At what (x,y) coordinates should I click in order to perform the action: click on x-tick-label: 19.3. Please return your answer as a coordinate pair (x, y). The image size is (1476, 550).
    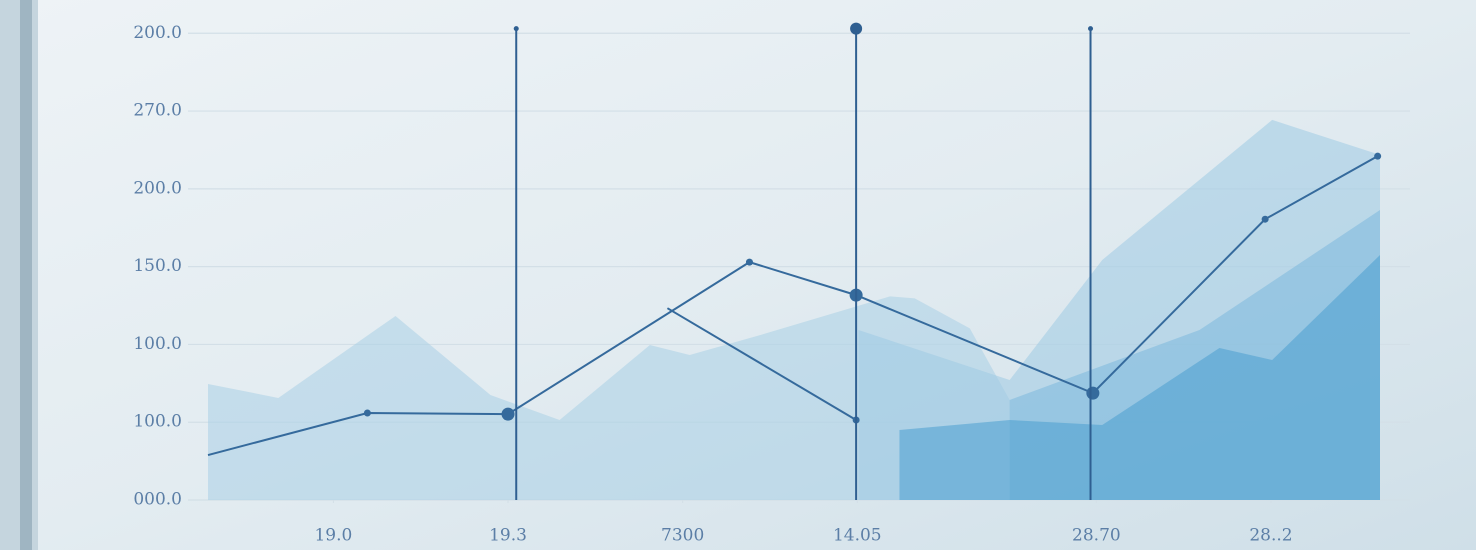
    Looking at the image, I should click on (508, 536).